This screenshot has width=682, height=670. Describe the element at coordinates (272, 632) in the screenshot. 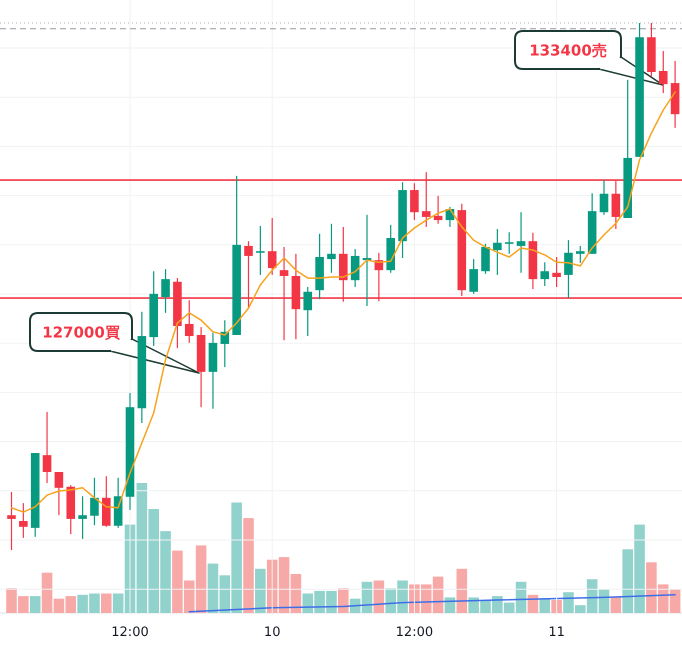

I see `x-tick-label: 10` at that location.